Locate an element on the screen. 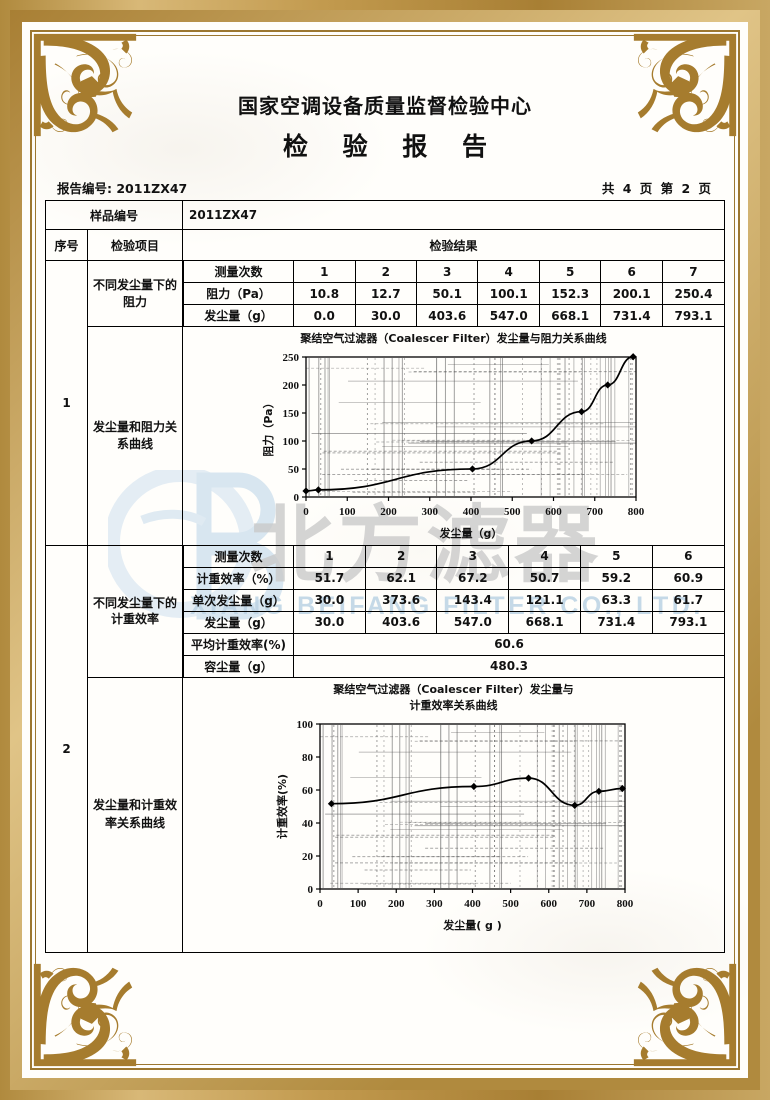  ornament-corner-bottom-right is located at coordinates (685, 1015).